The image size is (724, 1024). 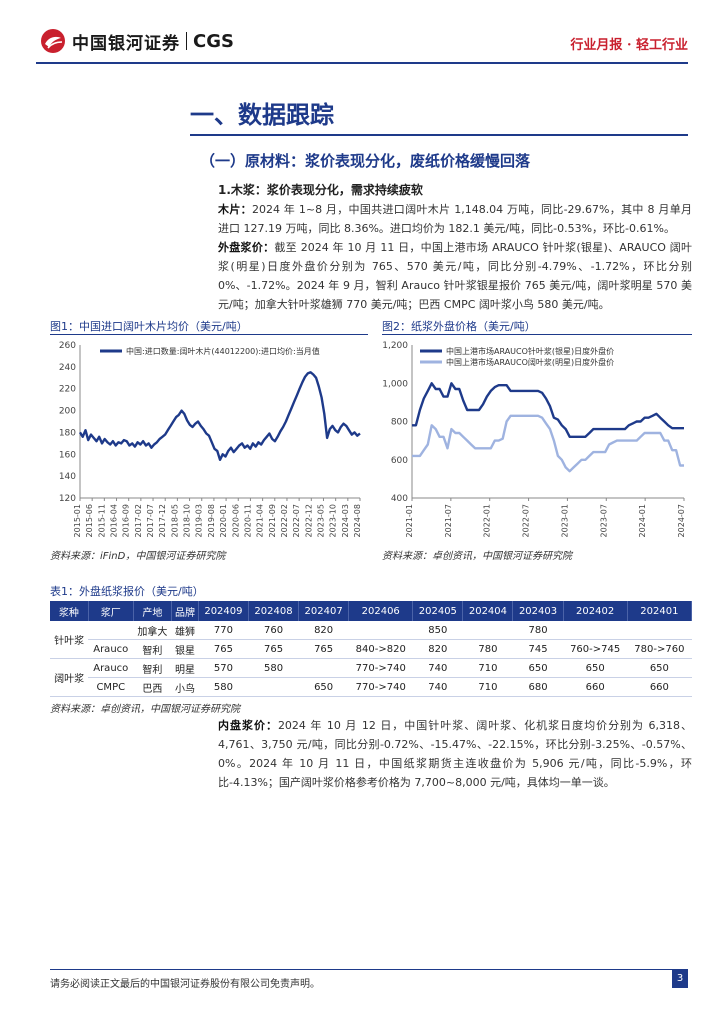 I want to click on x-tick-label: 2021-01, so click(x=409, y=520).